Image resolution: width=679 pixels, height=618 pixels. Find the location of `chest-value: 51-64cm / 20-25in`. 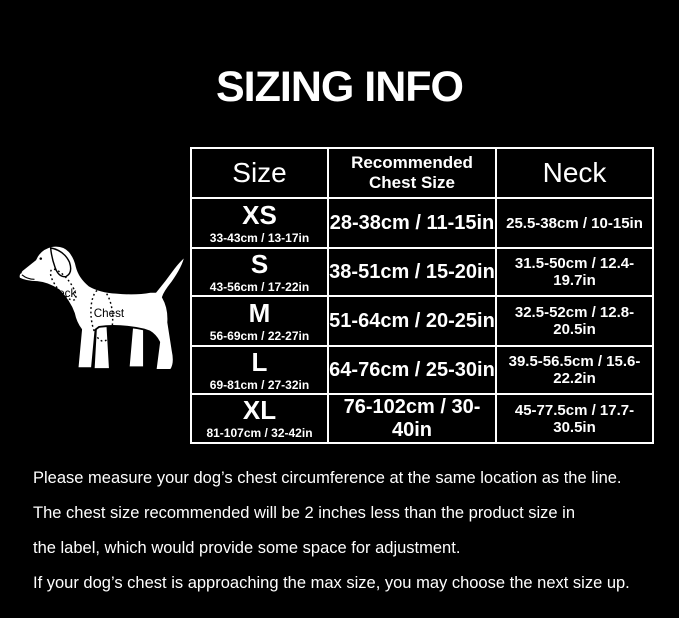

chest-value: 51-64cm / 20-25in is located at coordinates (412, 320).